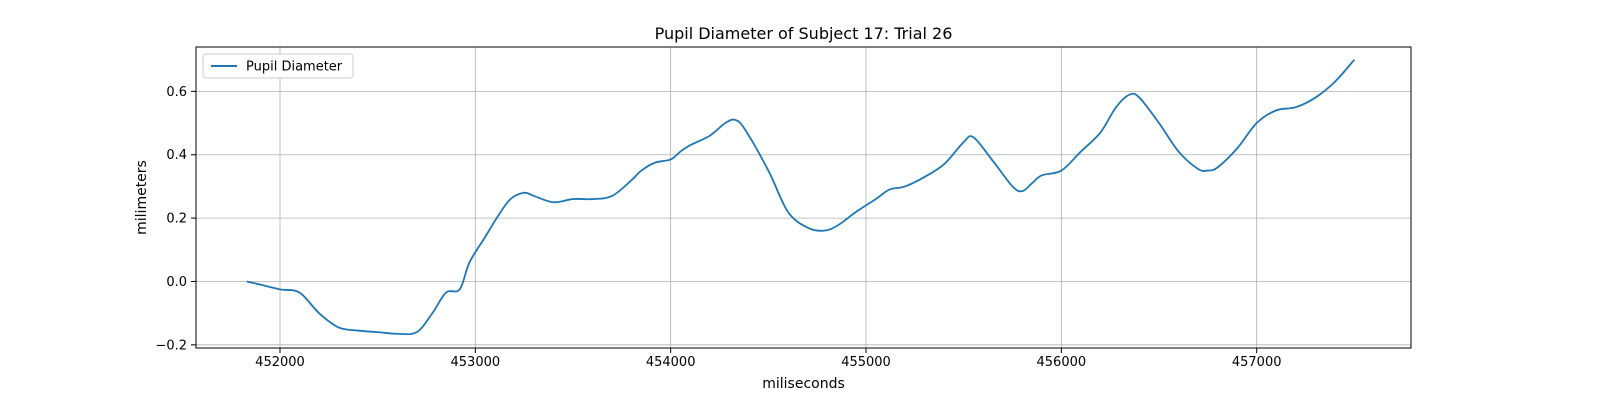  Describe the element at coordinates (804, 33) in the screenshot. I see `chart-title: Pupil Diameter of Subject 17: Trial 26` at that location.